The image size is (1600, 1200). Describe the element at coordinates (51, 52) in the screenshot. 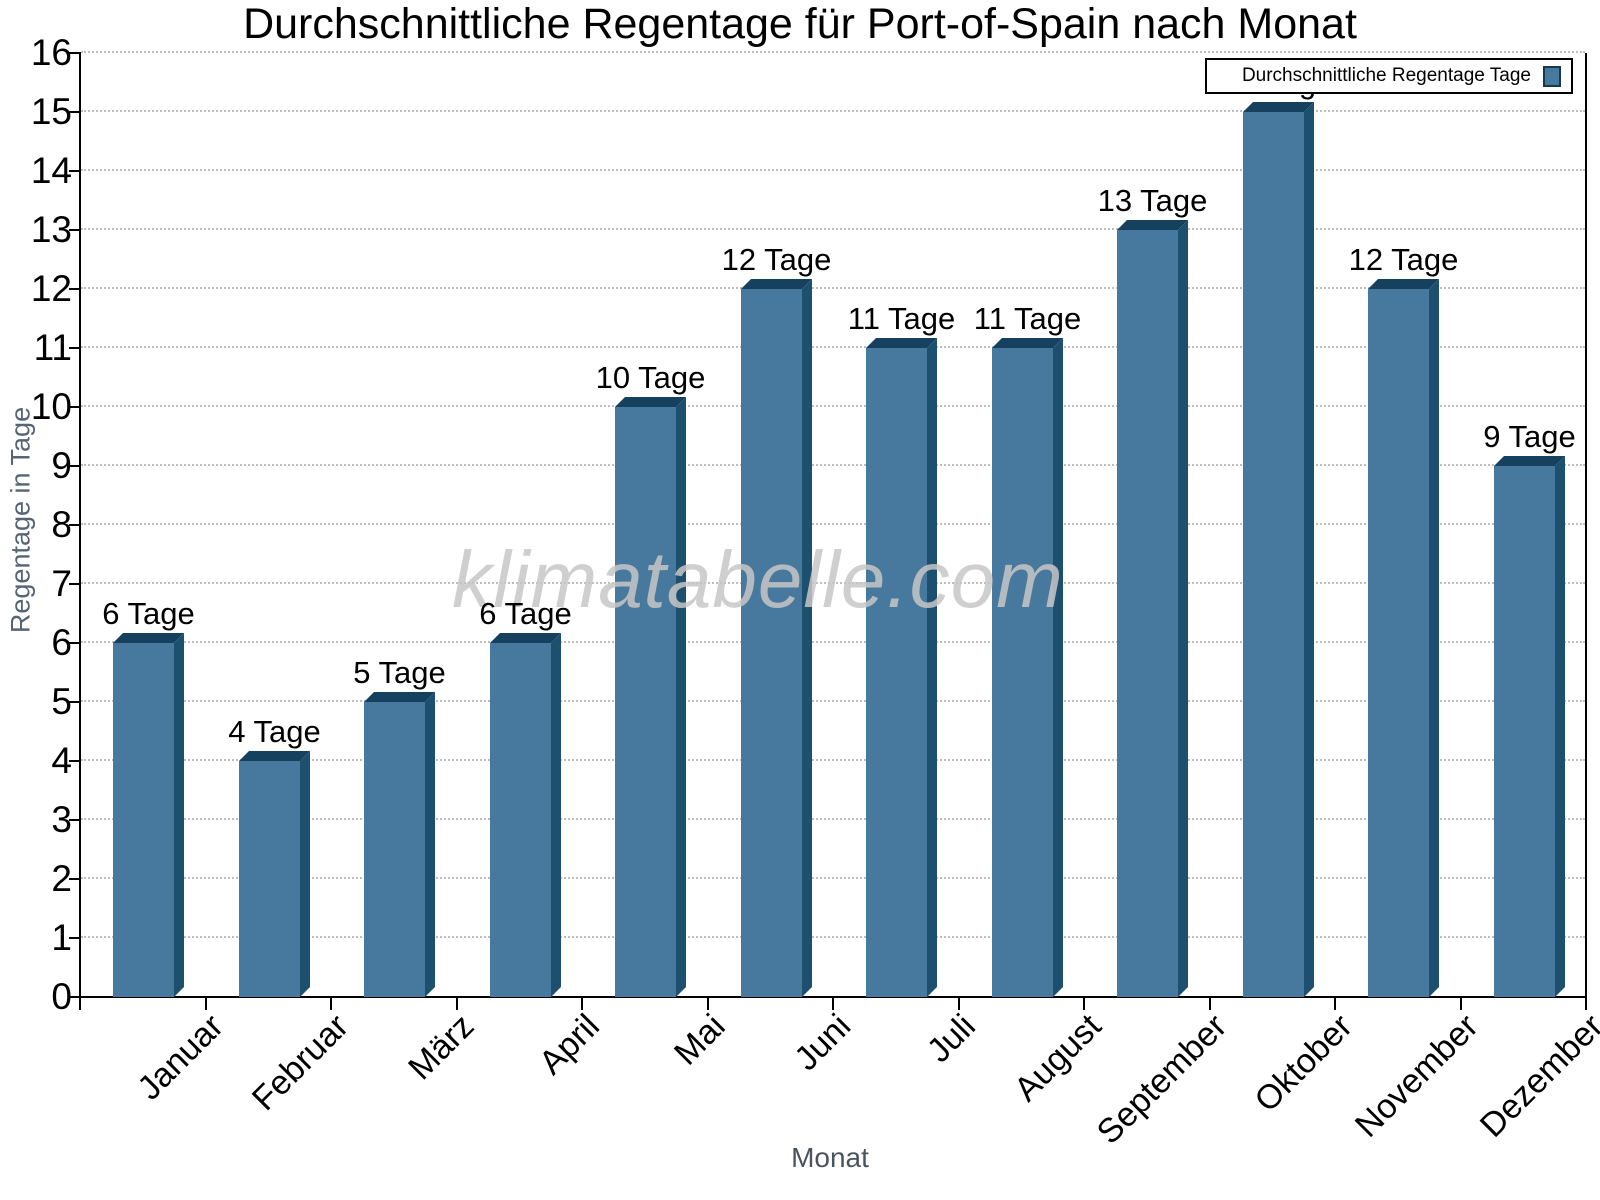

I see `y-tick-label: 16` at that location.